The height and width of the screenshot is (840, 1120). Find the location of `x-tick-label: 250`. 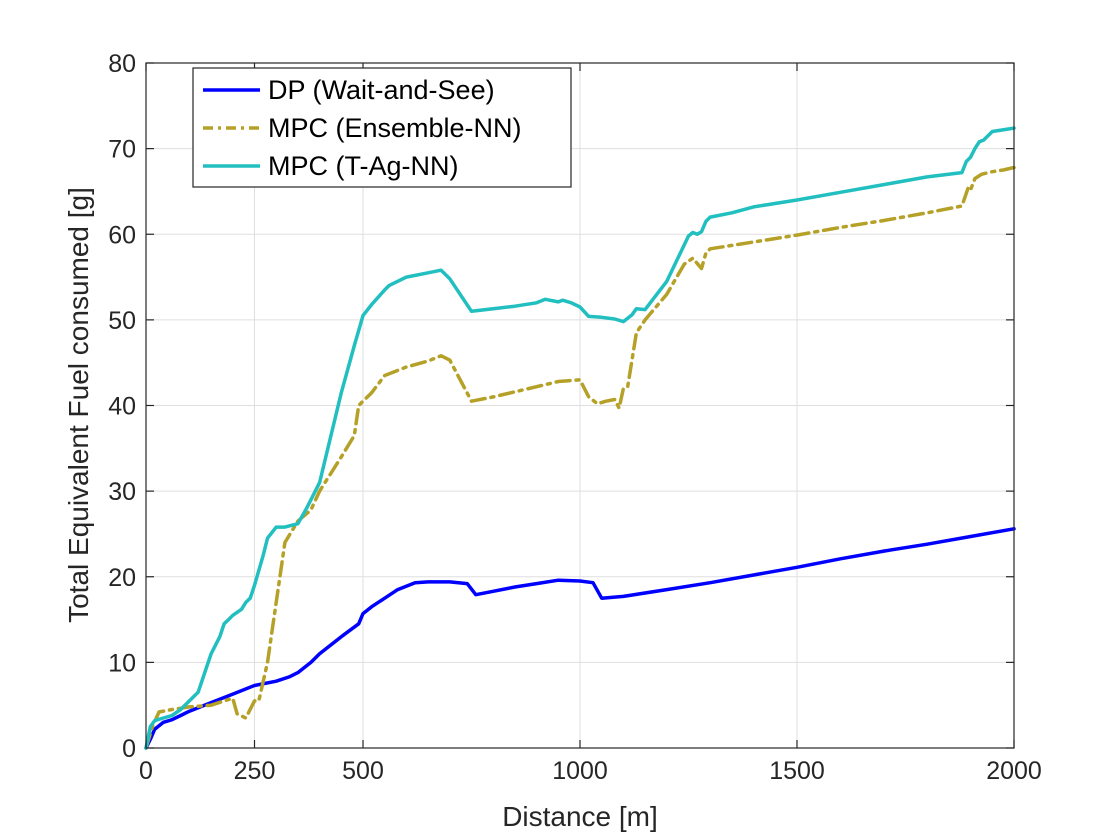

x-tick-label: 250 is located at coordinates (255, 771).